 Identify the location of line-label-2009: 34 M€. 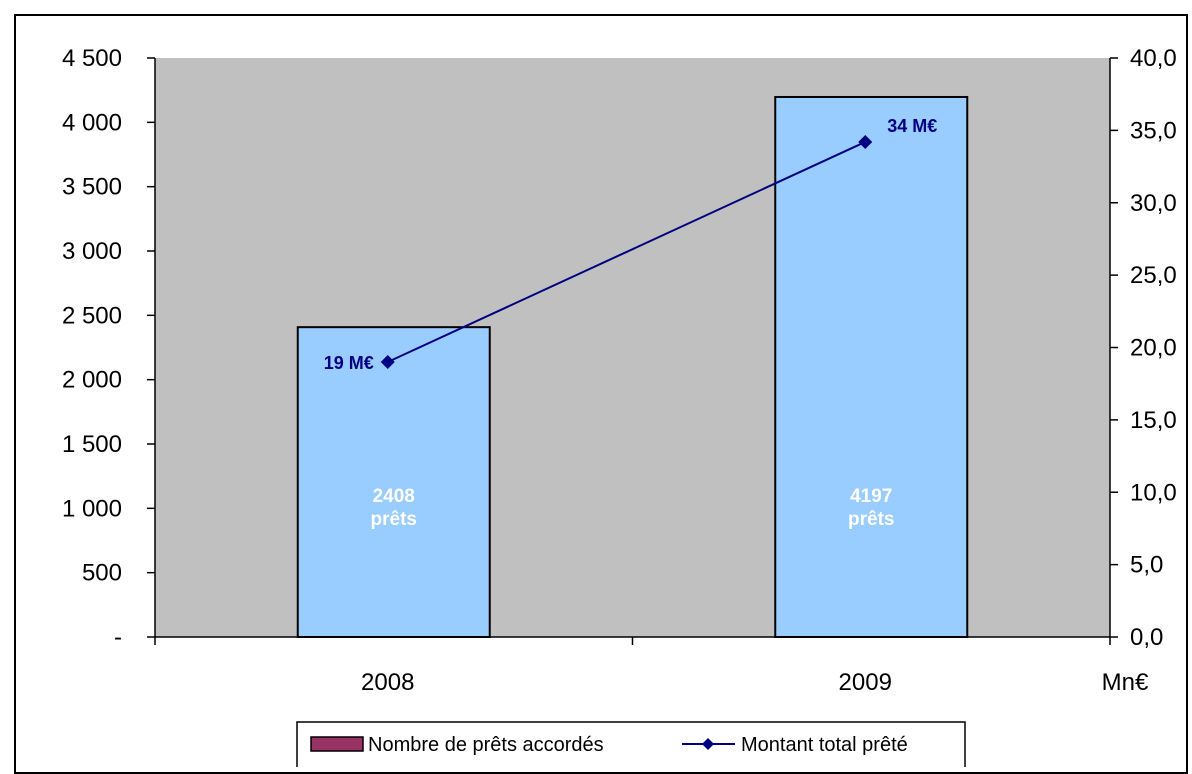
(912, 126).